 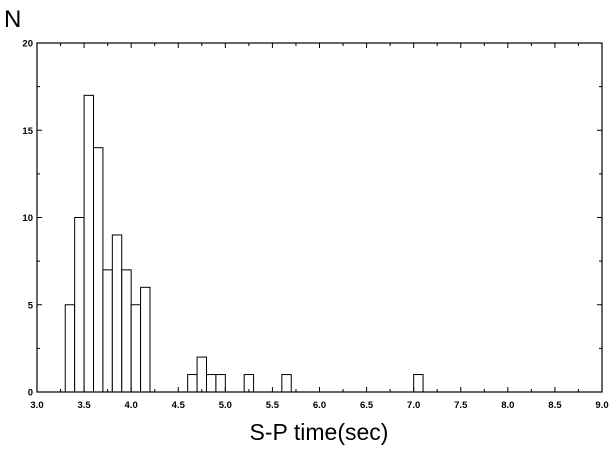 What do you see at coordinates (507, 405) in the screenshot?
I see `x-tick-label-10: 8.0` at bounding box center [507, 405].